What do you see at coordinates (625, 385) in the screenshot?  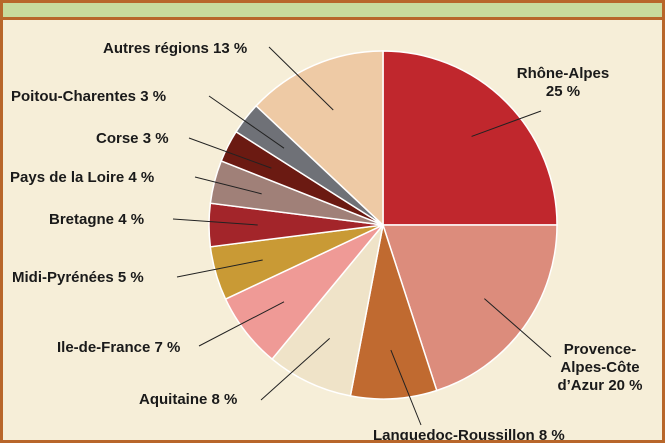 I see `value-label: 20 %` at bounding box center [625, 385].